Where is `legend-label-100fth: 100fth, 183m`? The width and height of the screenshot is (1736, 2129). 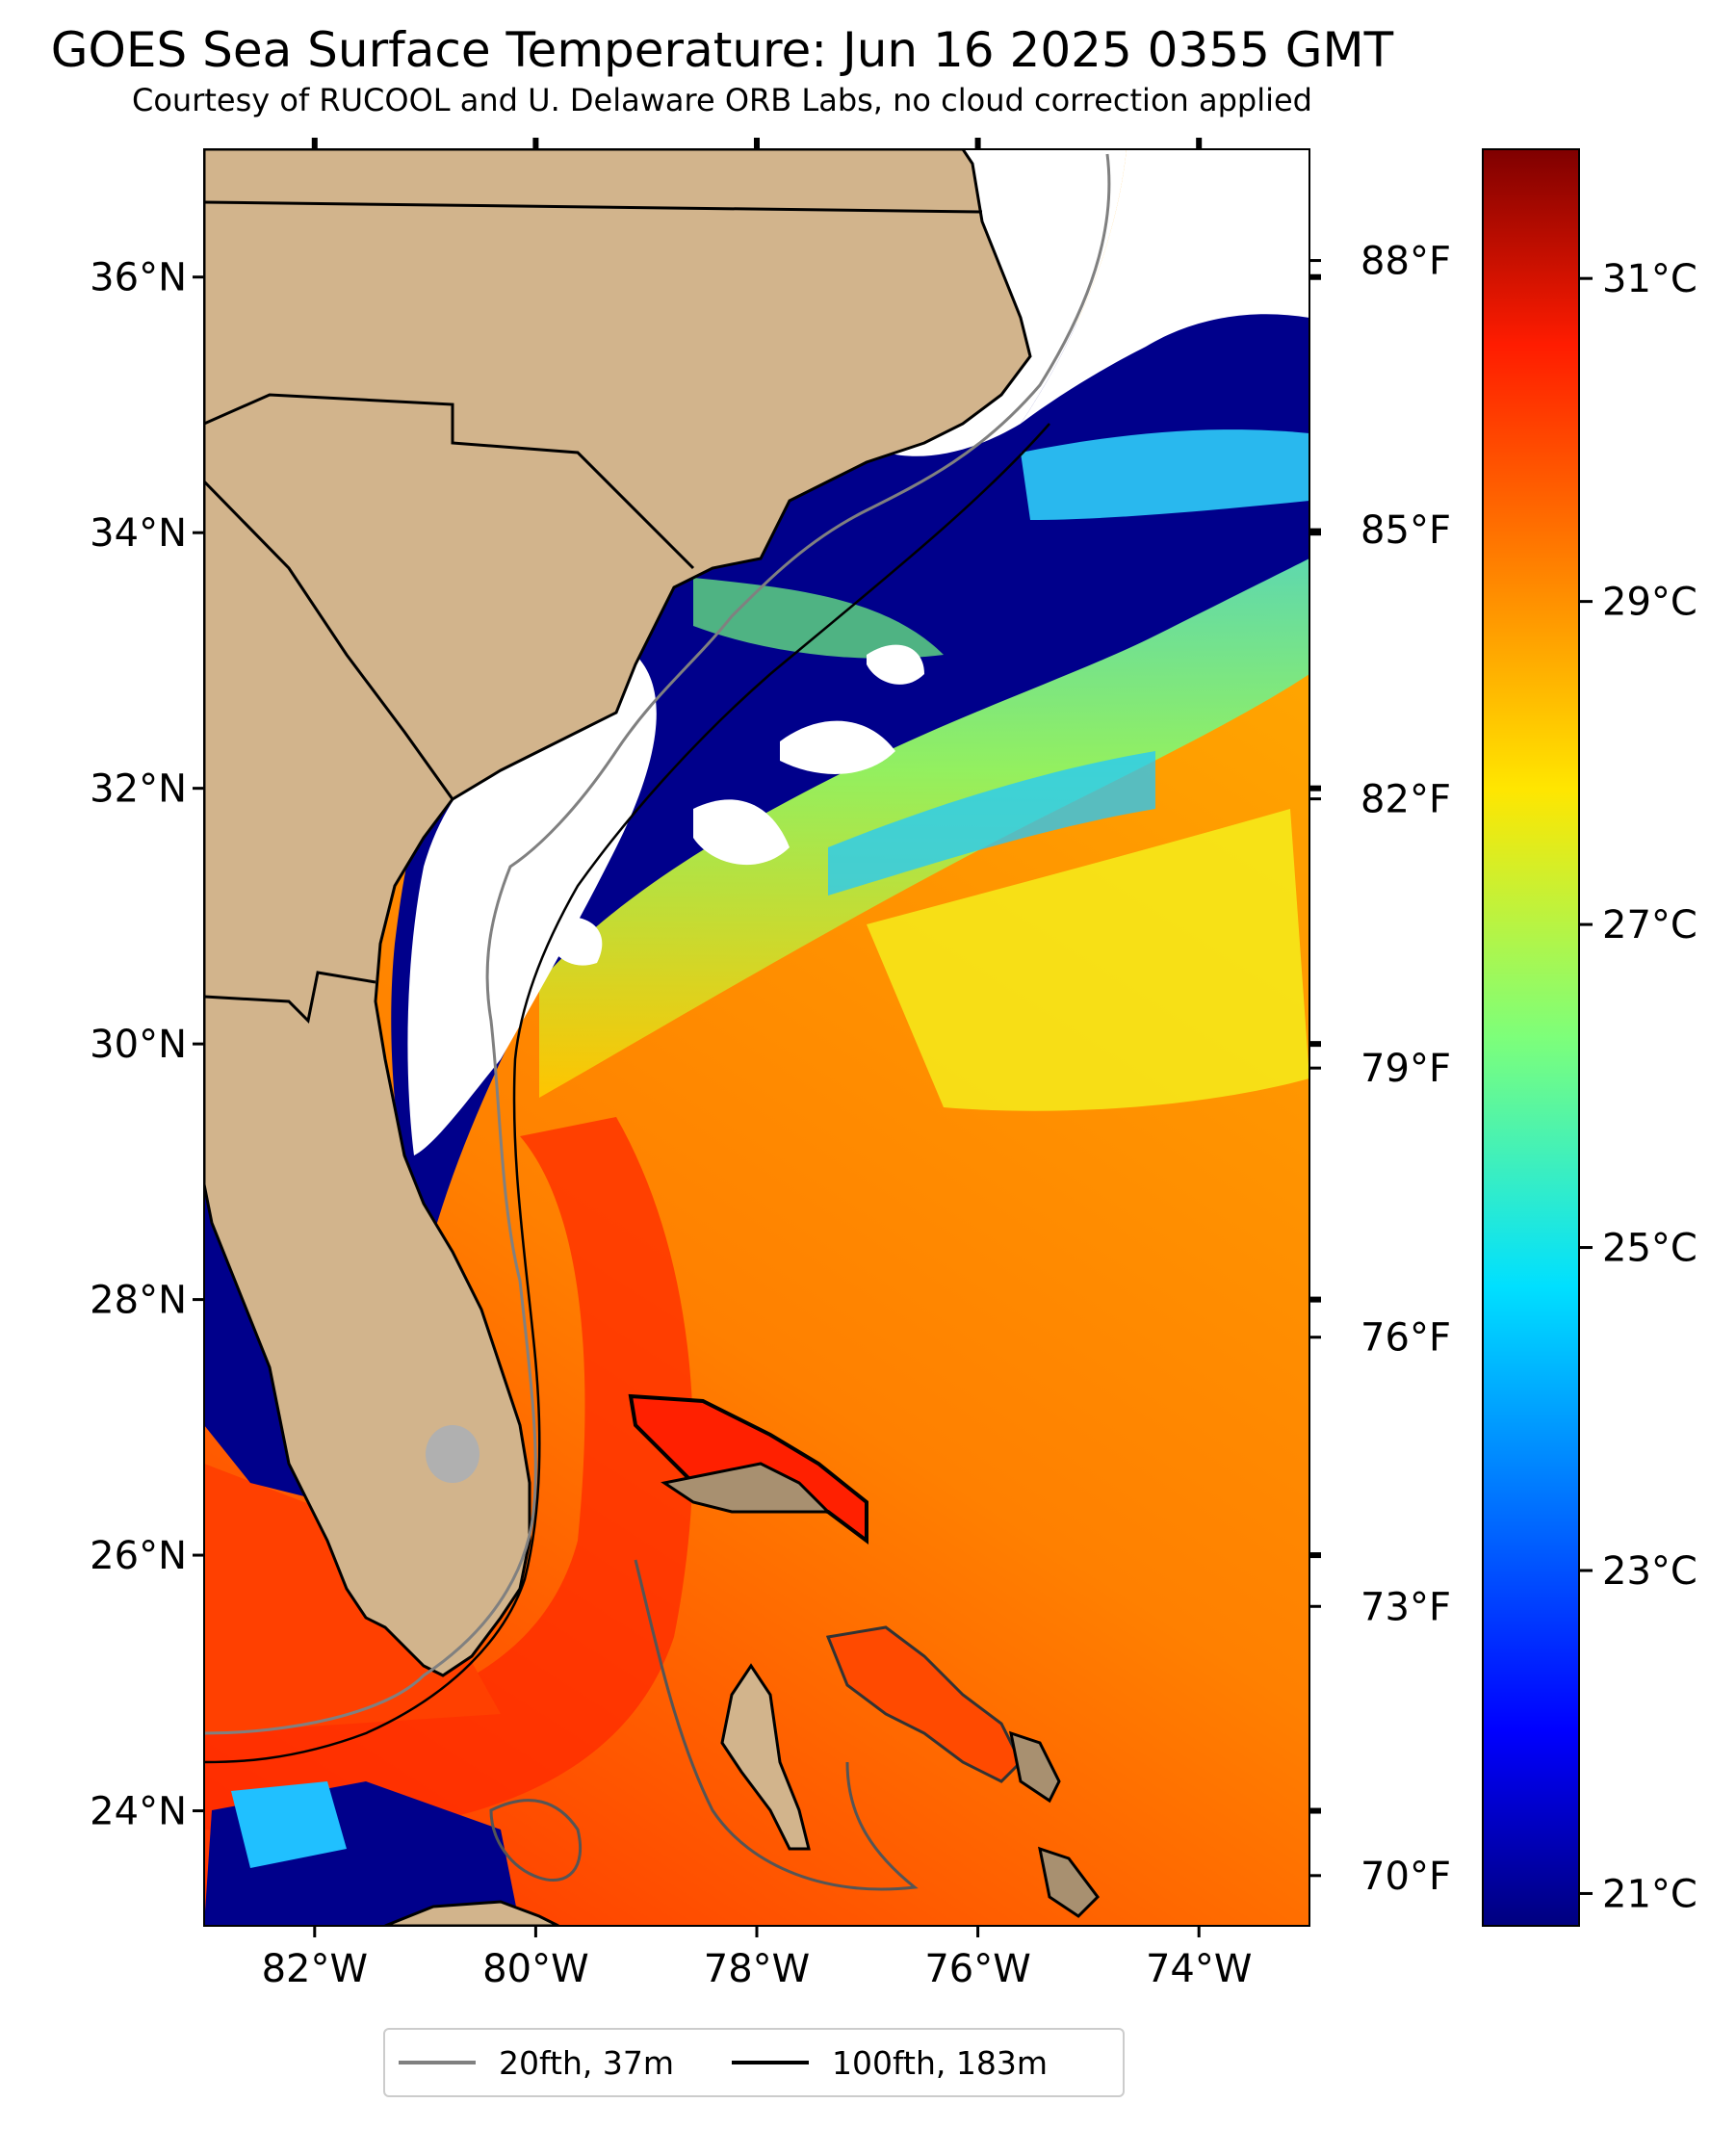 legend-label-100fth: 100fth, 183m is located at coordinates (940, 2062).